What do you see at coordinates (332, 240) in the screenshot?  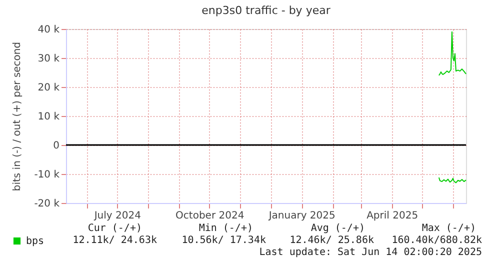 I see `text: 12.46k/ 25.86k` at bounding box center [332, 240].